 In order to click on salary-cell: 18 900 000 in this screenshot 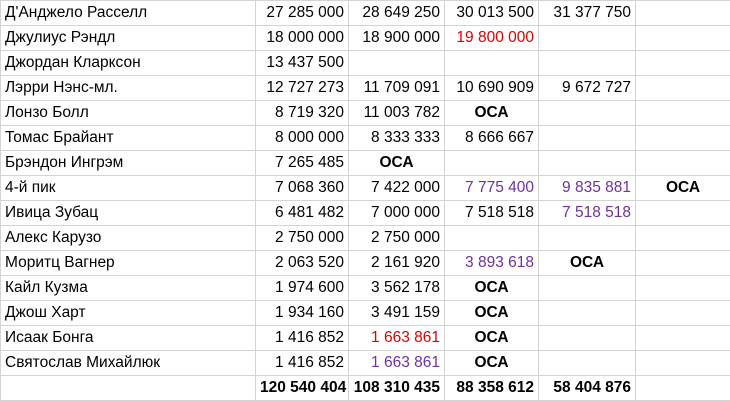, I will do `click(397, 38)`.